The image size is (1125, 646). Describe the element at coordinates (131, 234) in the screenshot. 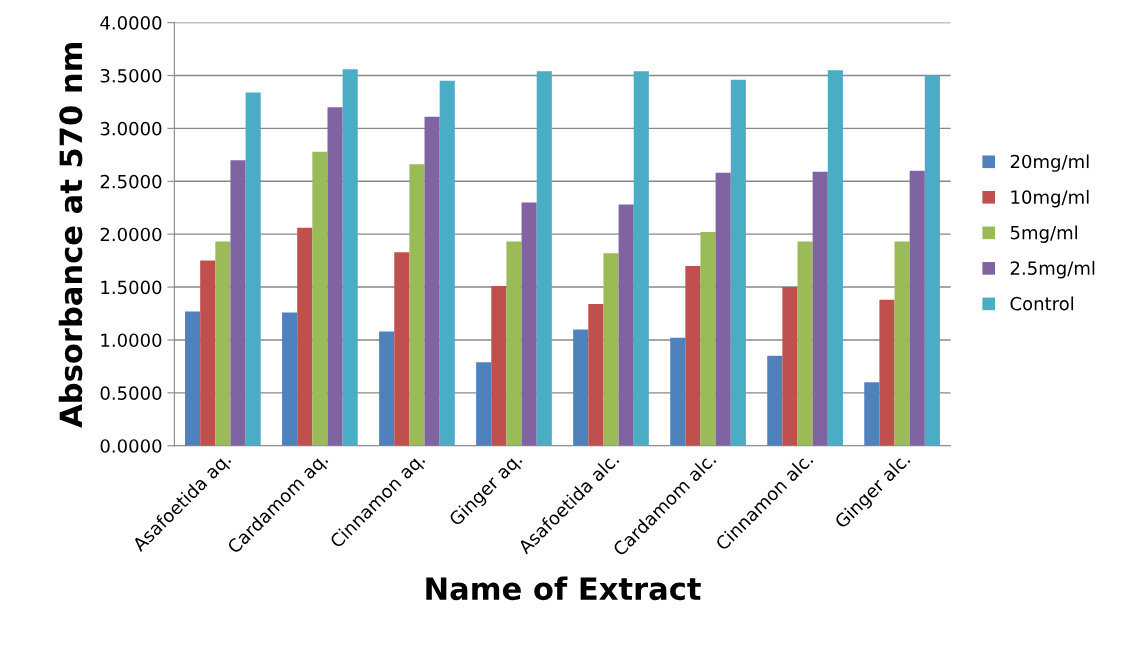

I see `y-tick-label: 2.0000` at that location.